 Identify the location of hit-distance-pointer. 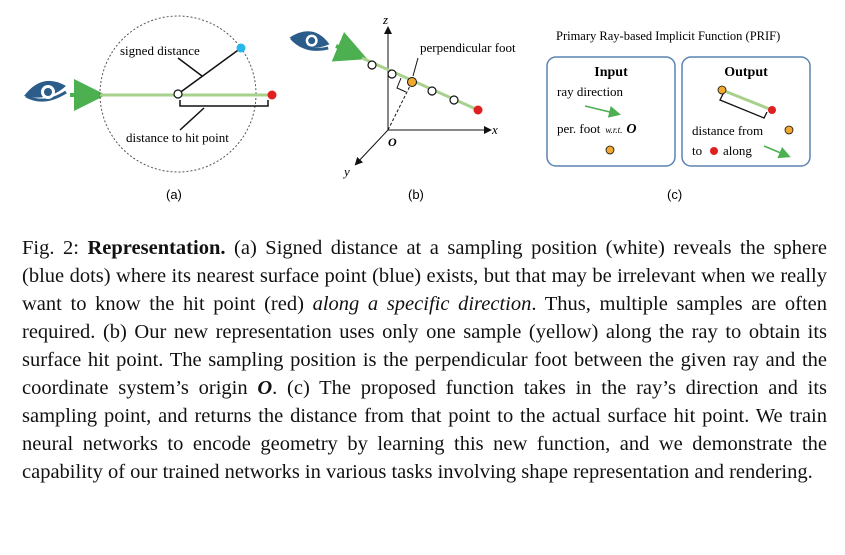
(192, 119).